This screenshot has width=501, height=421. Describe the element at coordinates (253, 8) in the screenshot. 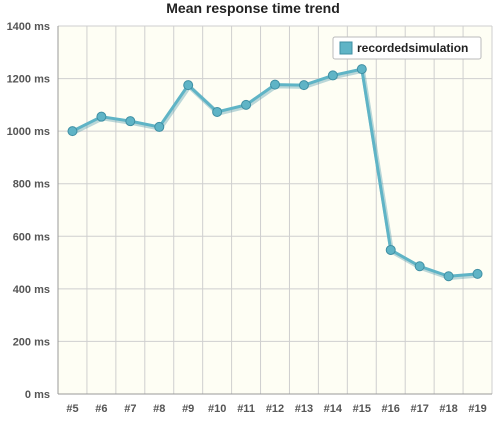

I see `chart-title: Mean response time trend` at that location.